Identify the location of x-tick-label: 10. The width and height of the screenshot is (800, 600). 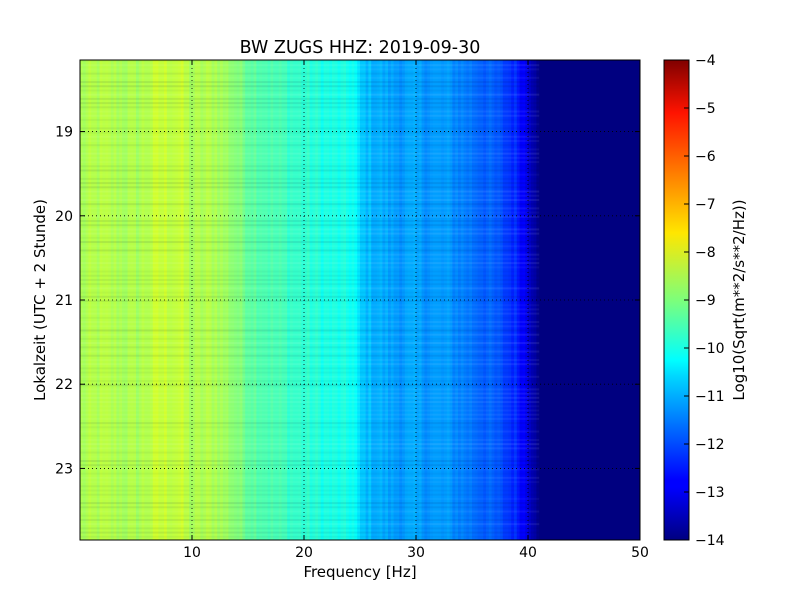
(192, 553).